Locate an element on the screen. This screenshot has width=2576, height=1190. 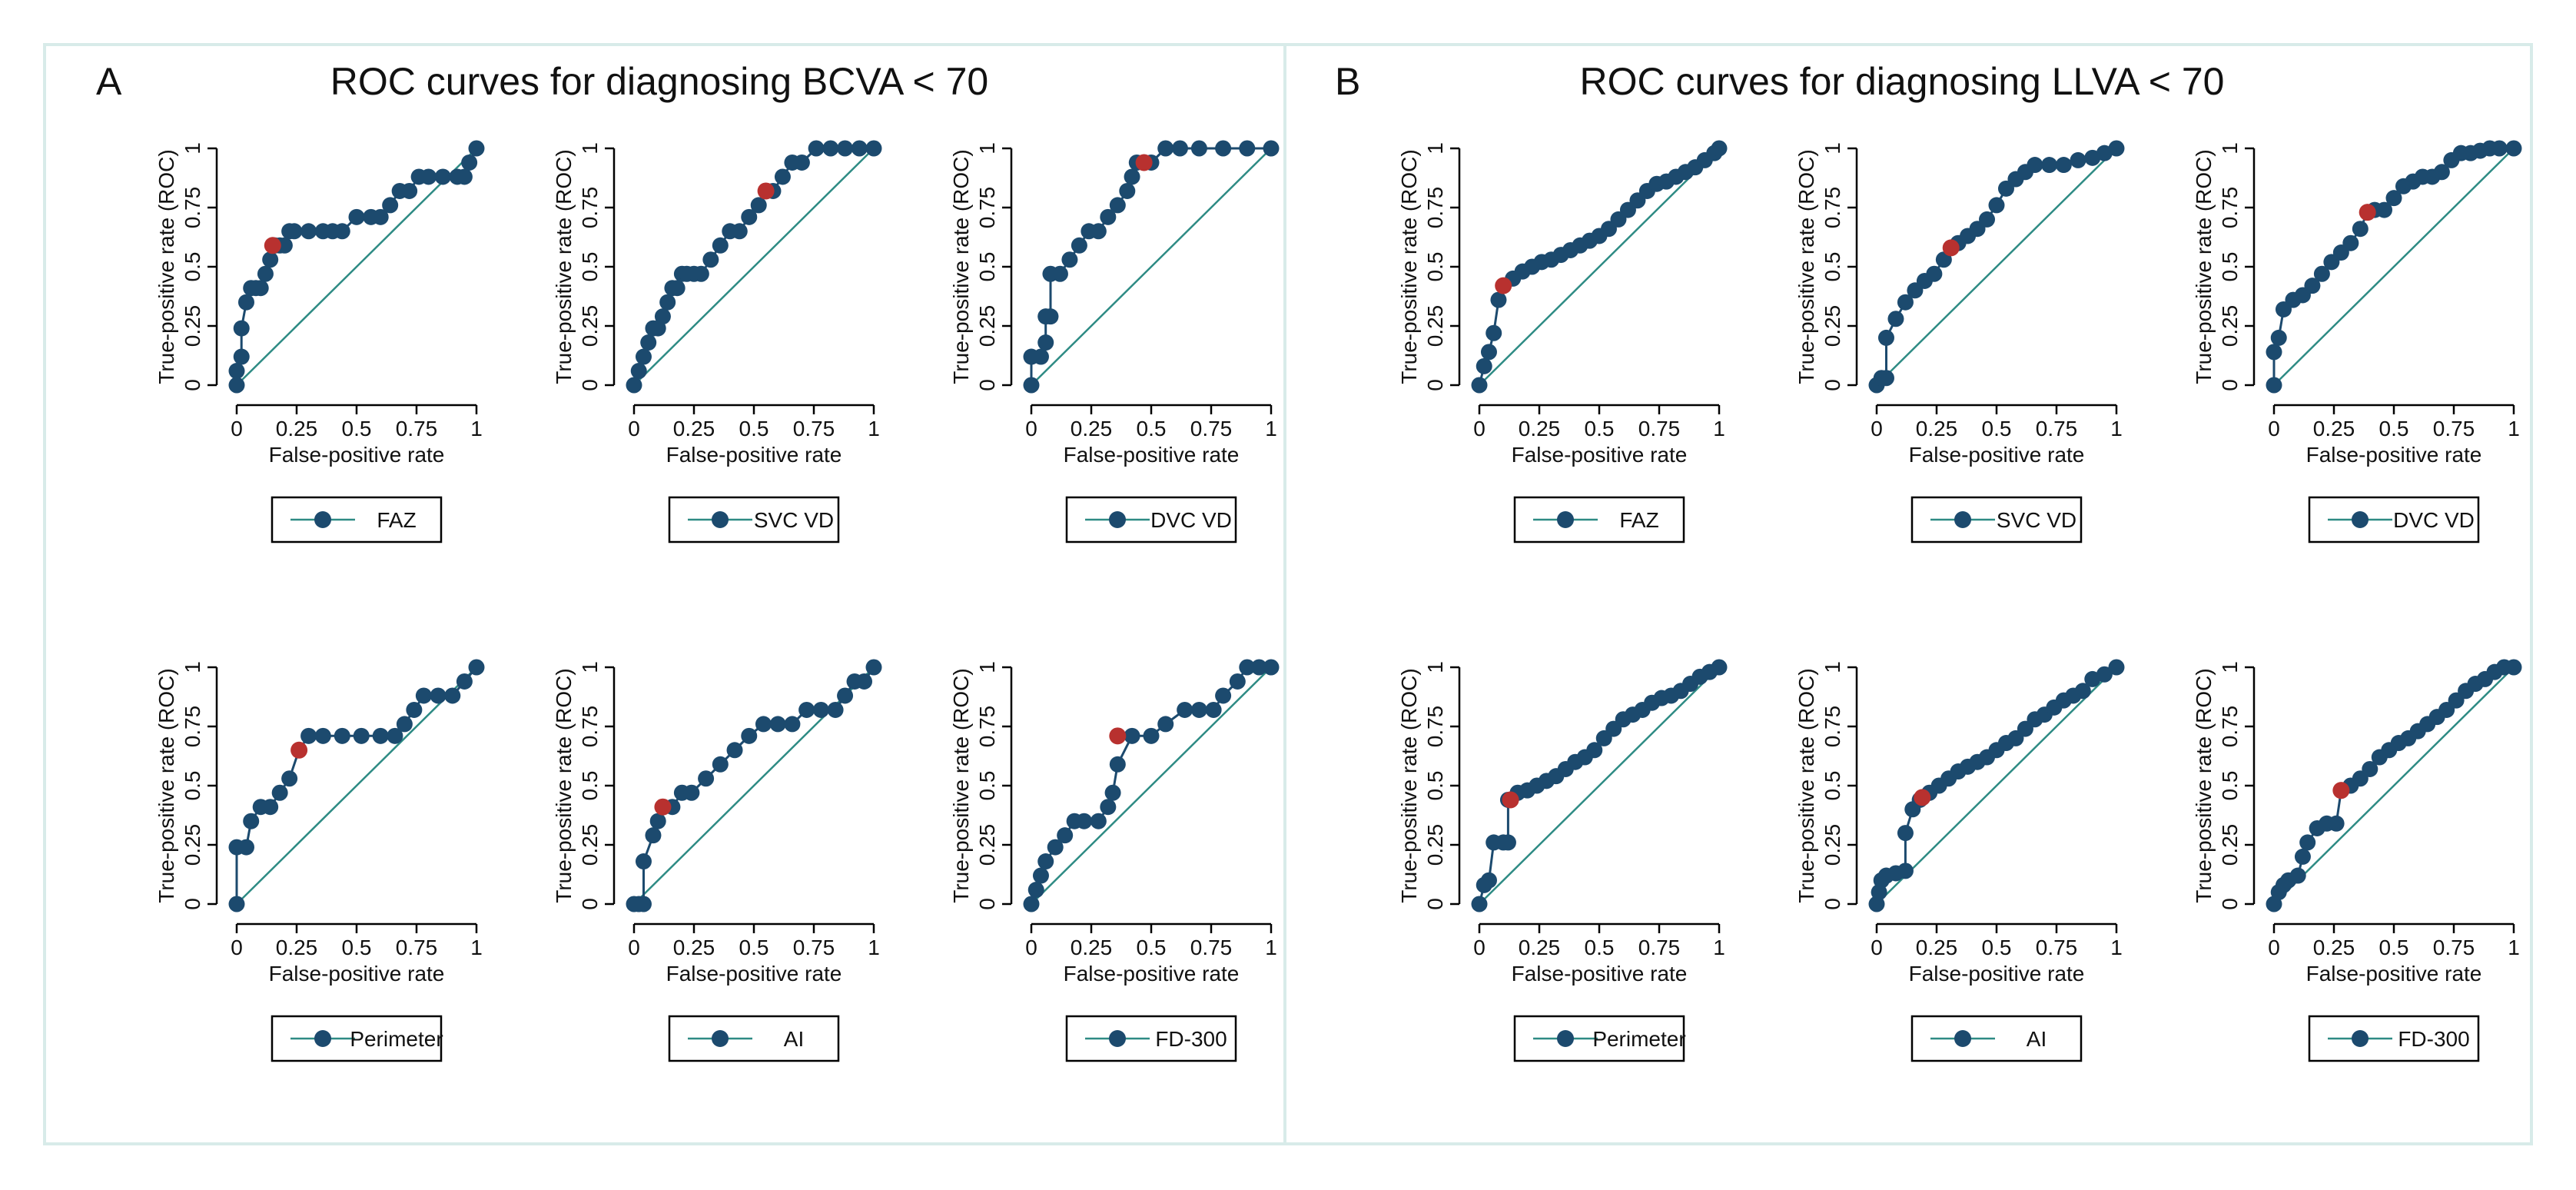
legend: Perimeter is located at coordinates (357, 1038).